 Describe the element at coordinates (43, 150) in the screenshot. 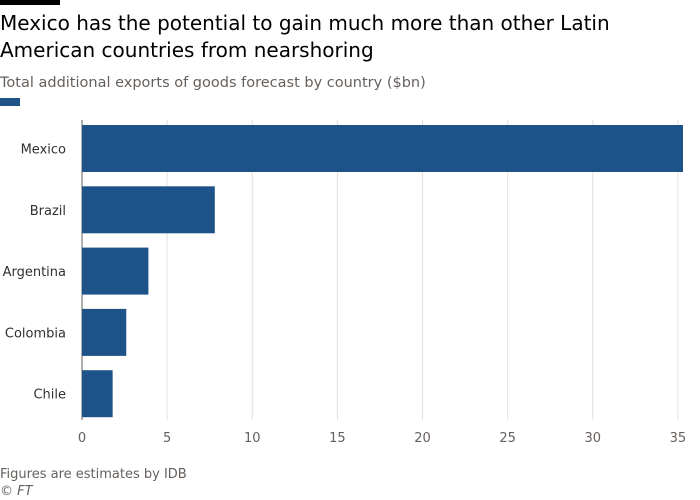

I see `category-label-mexico: Mexico` at that location.